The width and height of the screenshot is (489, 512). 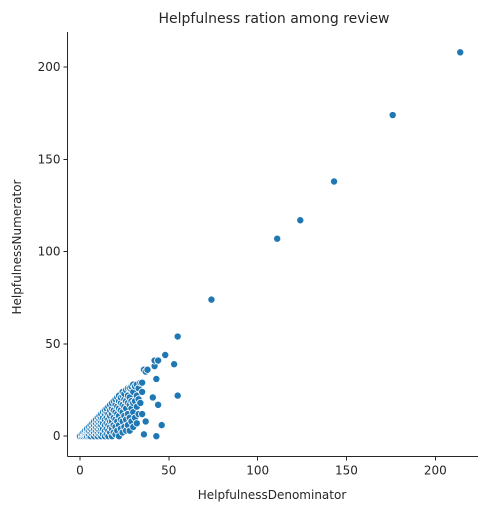 What do you see at coordinates (273, 19) in the screenshot?
I see `chart-title: Helpfulness ration among review` at bounding box center [273, 19].